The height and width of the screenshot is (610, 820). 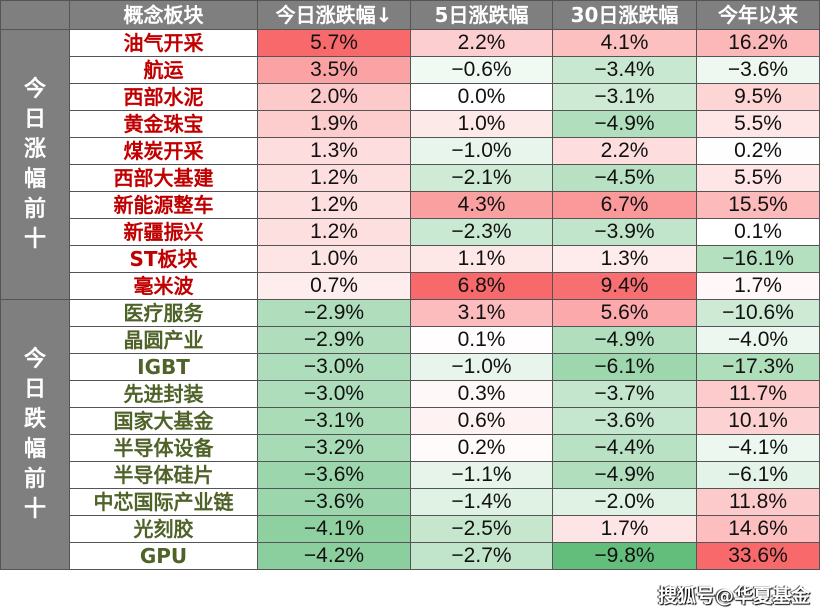 What do you see at coordinates (758, 97) in the screenshot?
I see `value-cell: 9.5%` at bounding box center [758, 97].